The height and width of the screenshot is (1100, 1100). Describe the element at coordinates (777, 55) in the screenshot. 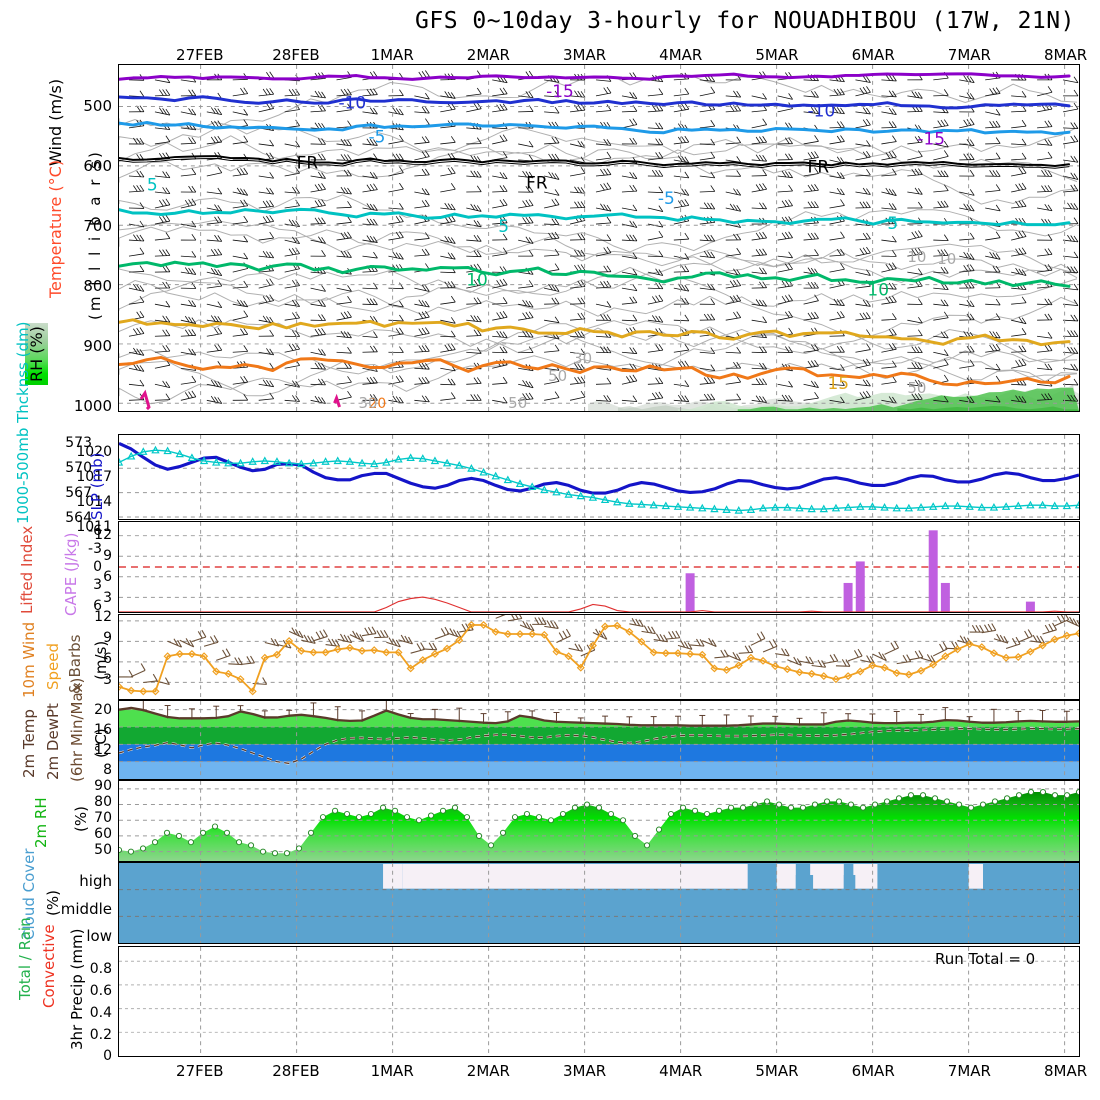

I see `top-date-5mar: 5MAR` at that location.